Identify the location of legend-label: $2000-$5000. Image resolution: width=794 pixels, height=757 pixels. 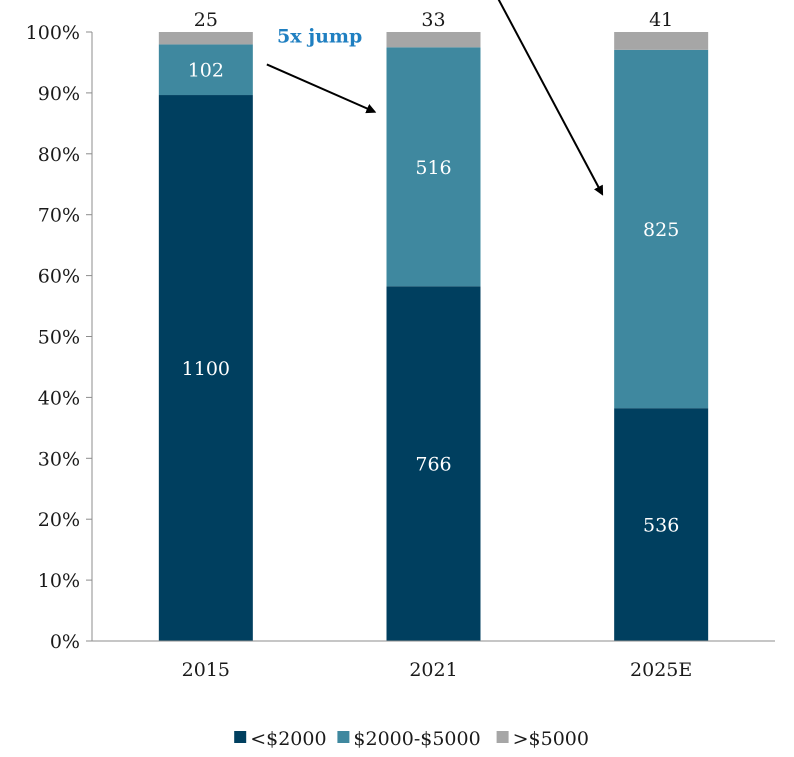
(416, 739).